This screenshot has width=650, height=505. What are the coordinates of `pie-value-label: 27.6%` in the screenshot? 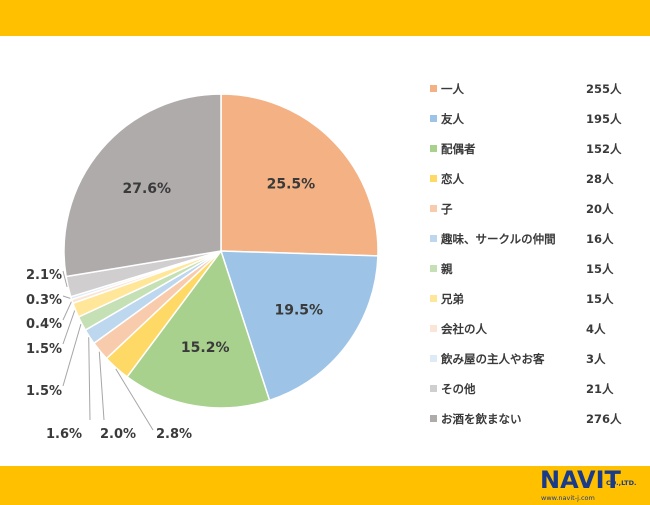 It's located at (147, 189).